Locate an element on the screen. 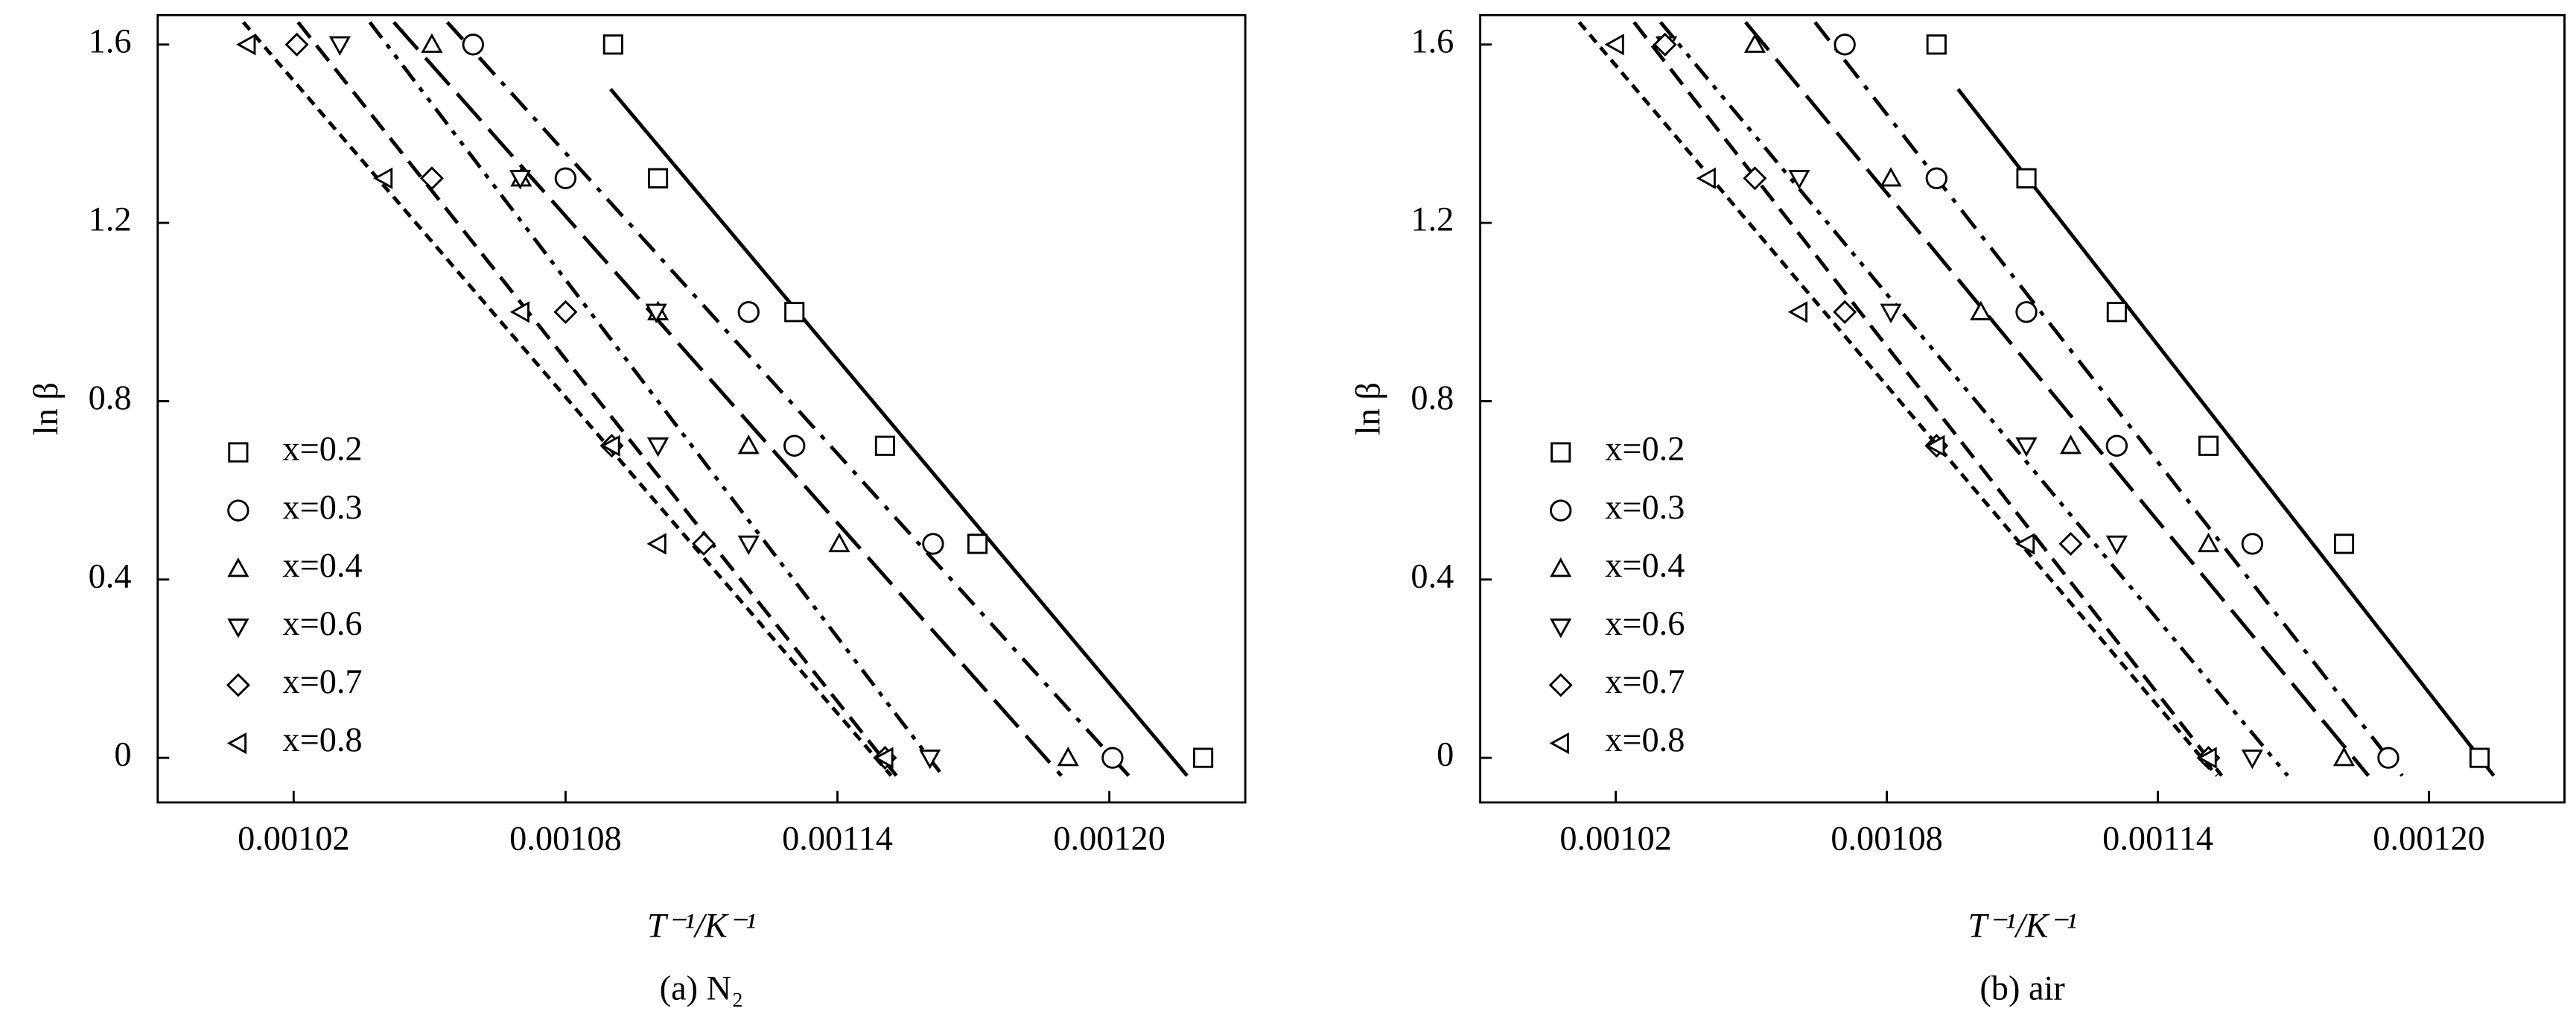 The height and width of the screenshot is (1023, 2576). fit-line is located at coordinates (2226, 432).